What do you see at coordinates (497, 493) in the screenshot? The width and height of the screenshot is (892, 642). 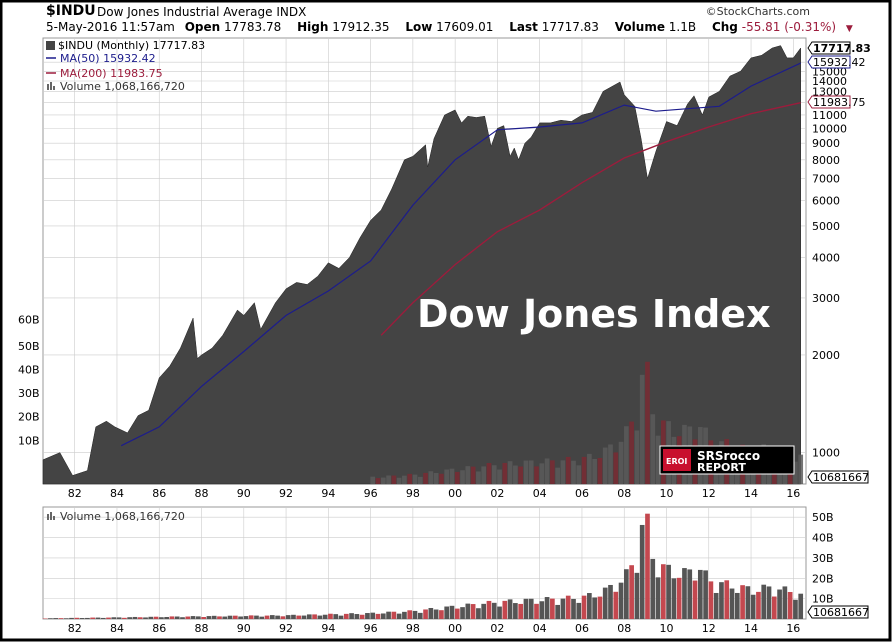 I see `price-x-tick-label: 02` at bounding box center [497, 493].